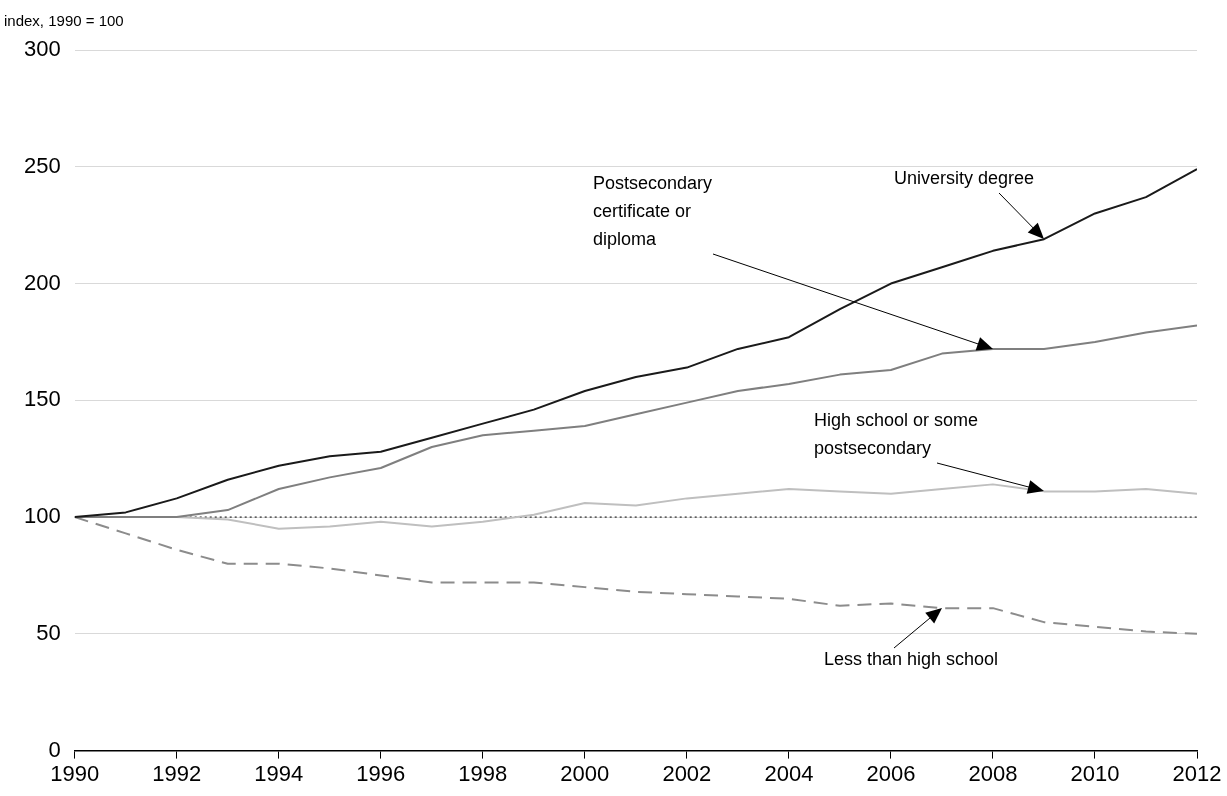  I want to click on text: Postsecondary certificate or diploma, so click(652, 210).